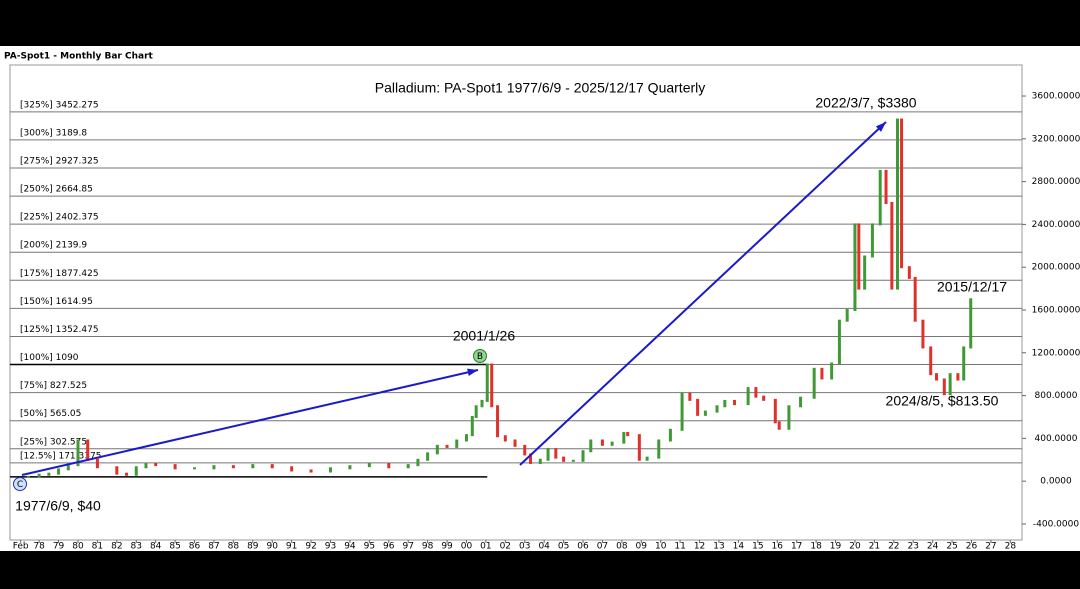 The image size is (1080, 589). I want to click on x-tick-label: 20, so click(855, 547).